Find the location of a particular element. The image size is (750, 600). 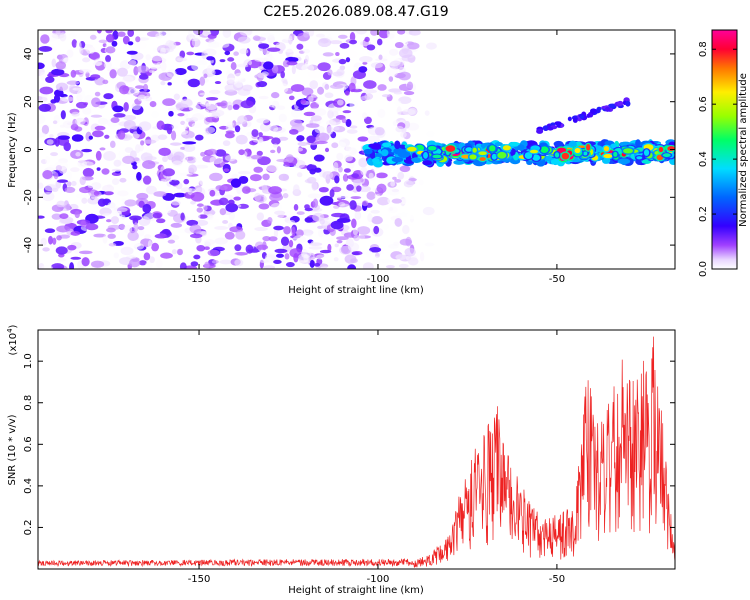

signal-core is located at coordinates (482, 159).